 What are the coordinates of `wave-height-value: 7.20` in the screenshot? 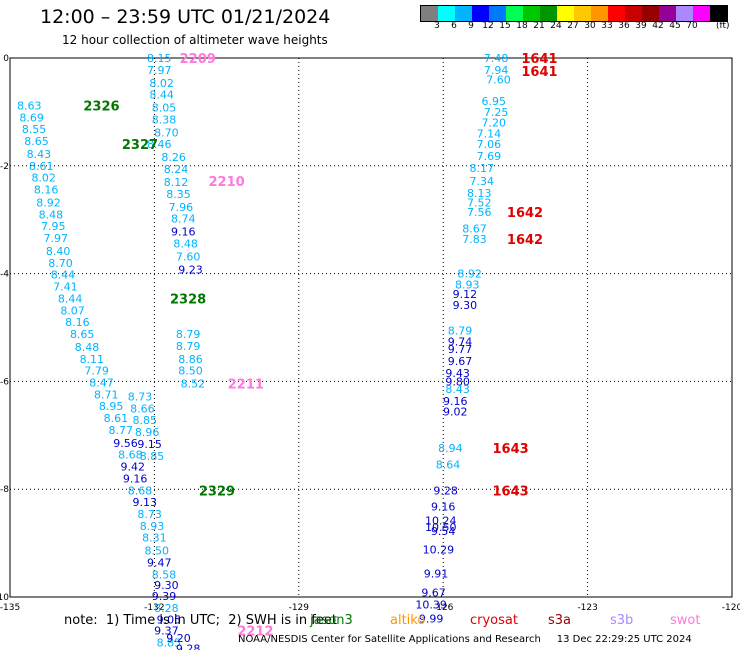 It's located at (493, 123).